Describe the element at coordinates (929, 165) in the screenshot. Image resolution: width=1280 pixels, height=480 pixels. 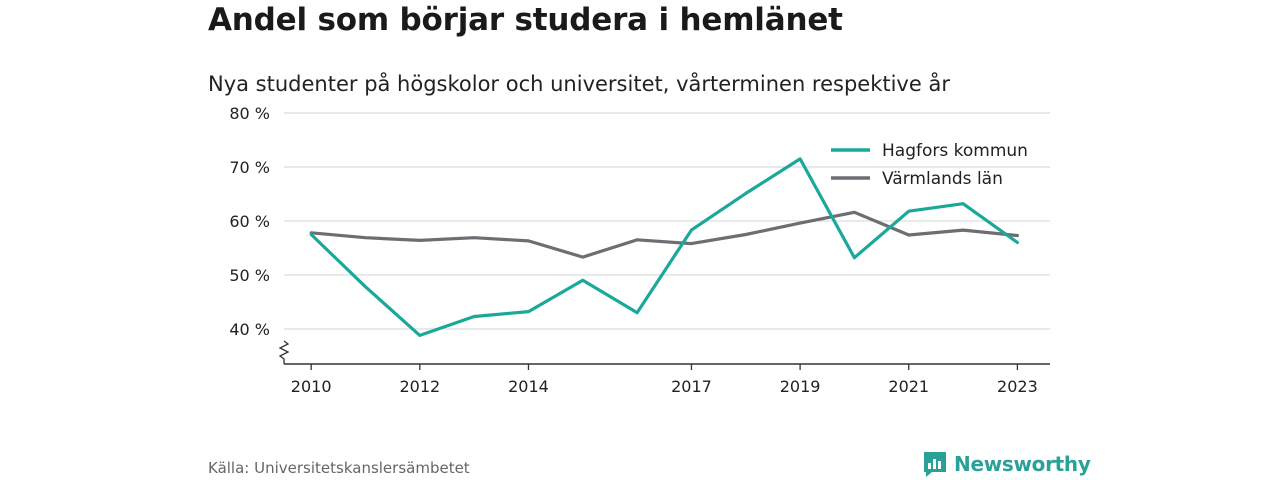
I see `legend: Hagfors kommun Värmlands län` at that location.